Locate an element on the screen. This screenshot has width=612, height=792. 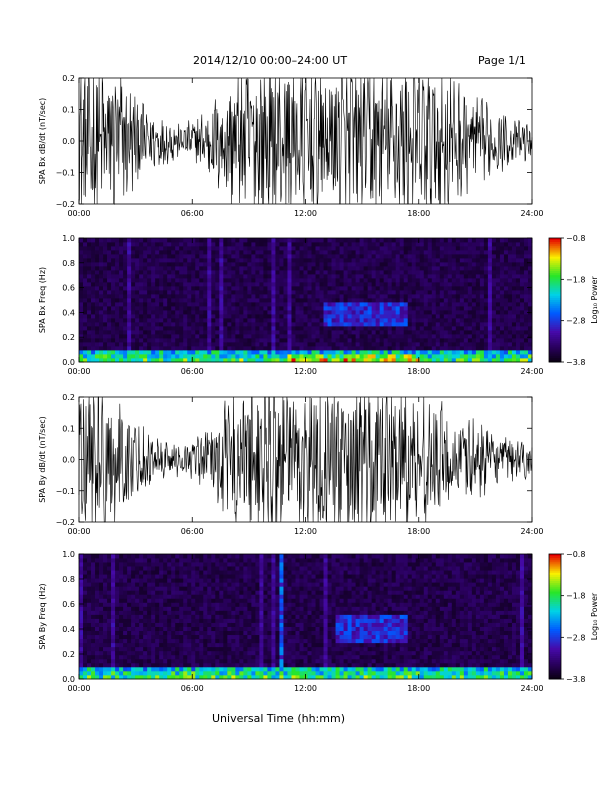
y-tick-label: 0.0 is located at coordinates (68, 141).